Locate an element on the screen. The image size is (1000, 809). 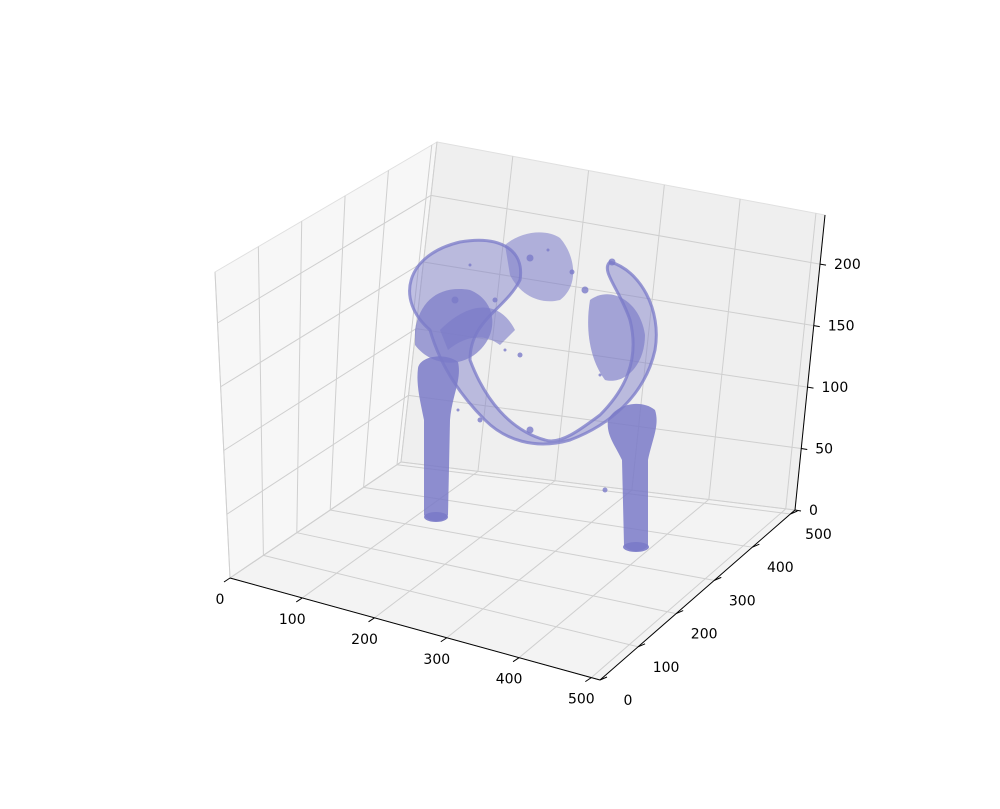
z-tick-label: 50 is located at coordinates (824, 450).